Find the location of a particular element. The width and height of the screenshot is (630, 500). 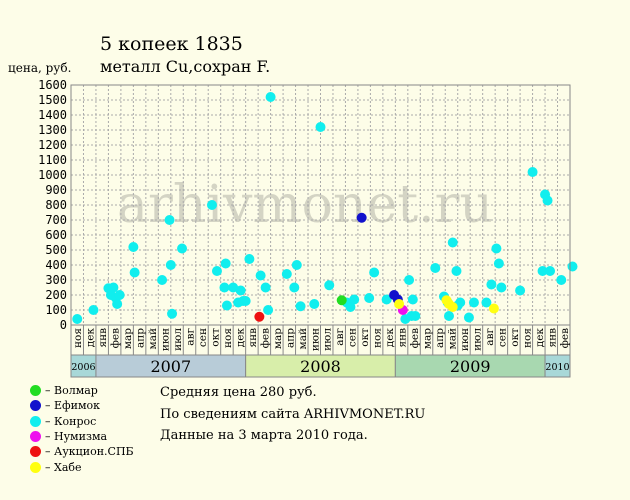

y-tick-label: 800 is located at coordinates (56, 205).